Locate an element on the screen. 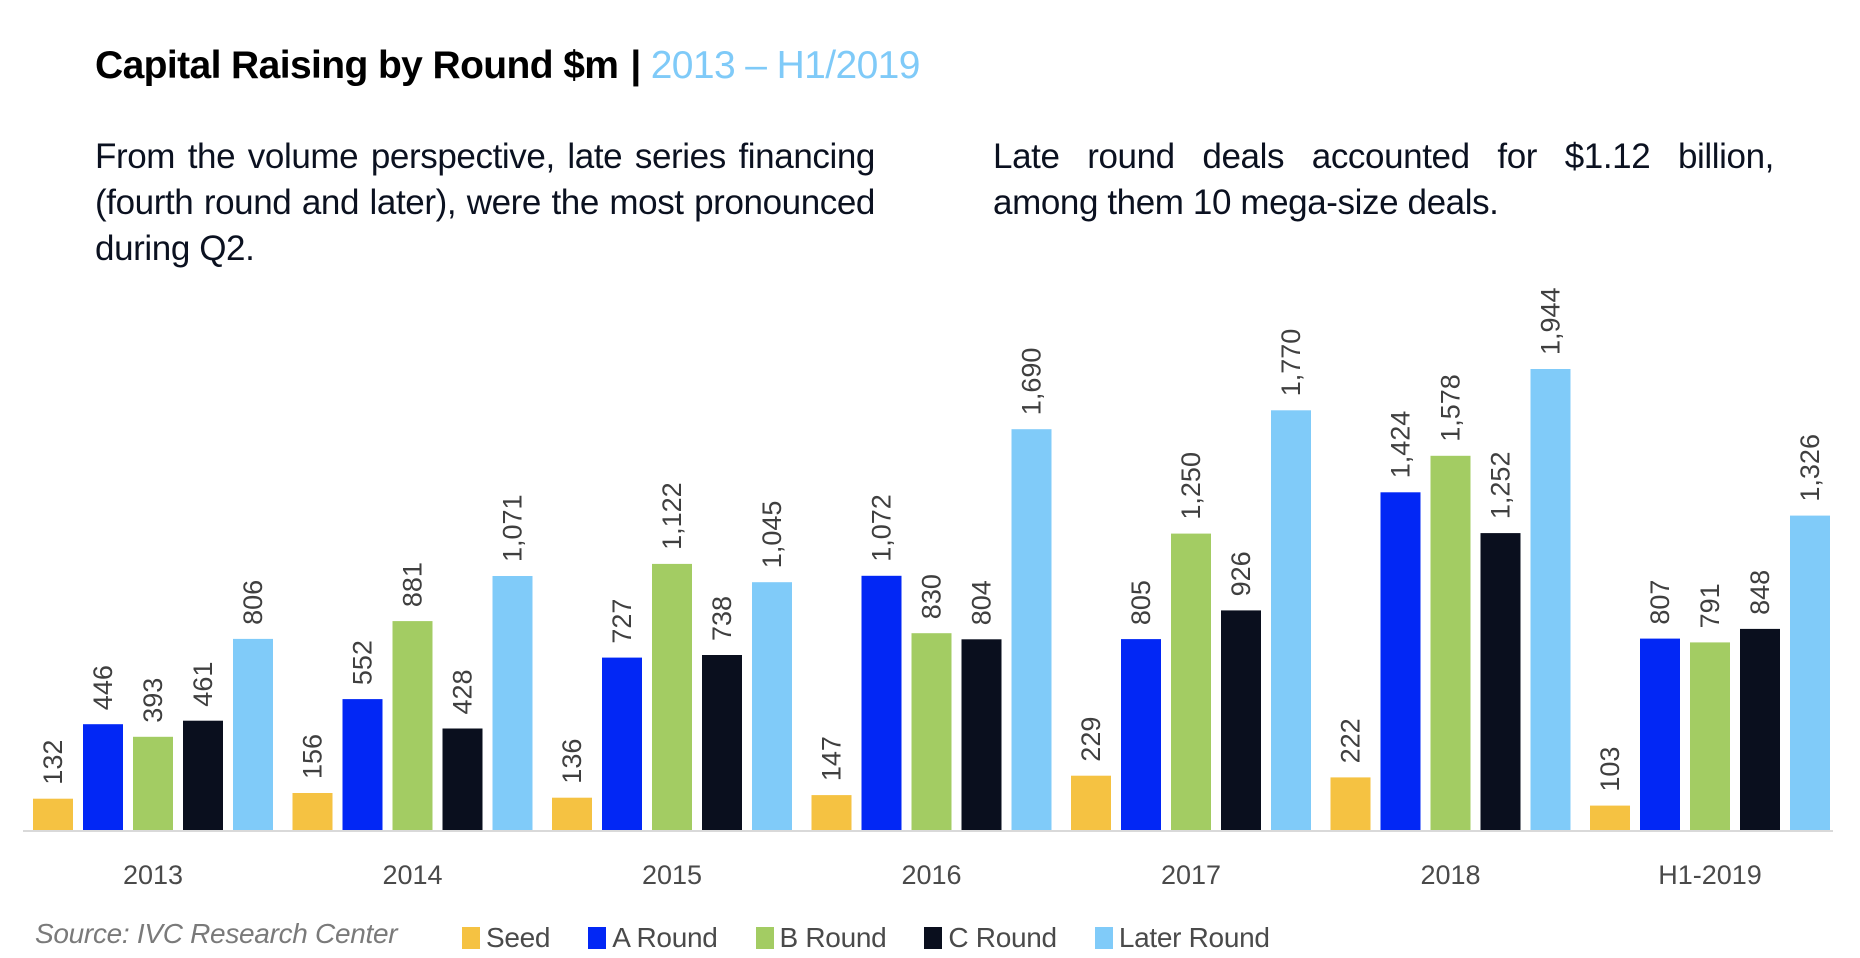 The height and width of the screenshot is (958, 1860). bar-b-round-2014 is located at coordinates (412, 725).